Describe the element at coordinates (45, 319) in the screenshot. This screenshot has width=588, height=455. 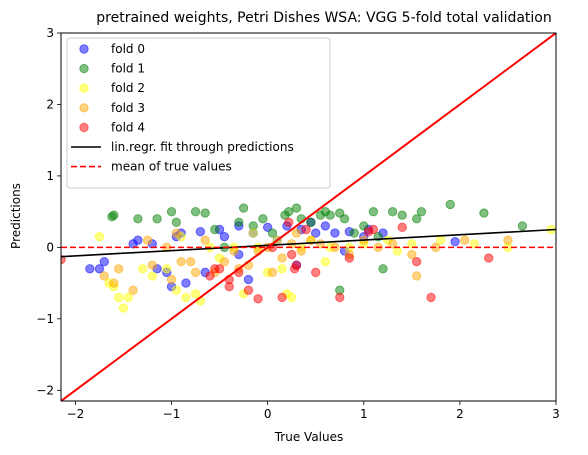
I see `y-tick-label: −1` at that location.